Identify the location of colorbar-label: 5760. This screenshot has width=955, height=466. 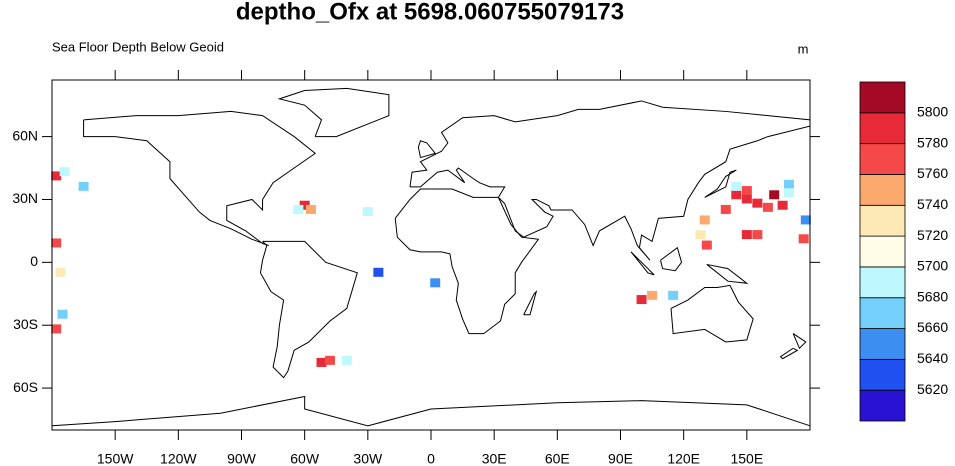
(932, 173).